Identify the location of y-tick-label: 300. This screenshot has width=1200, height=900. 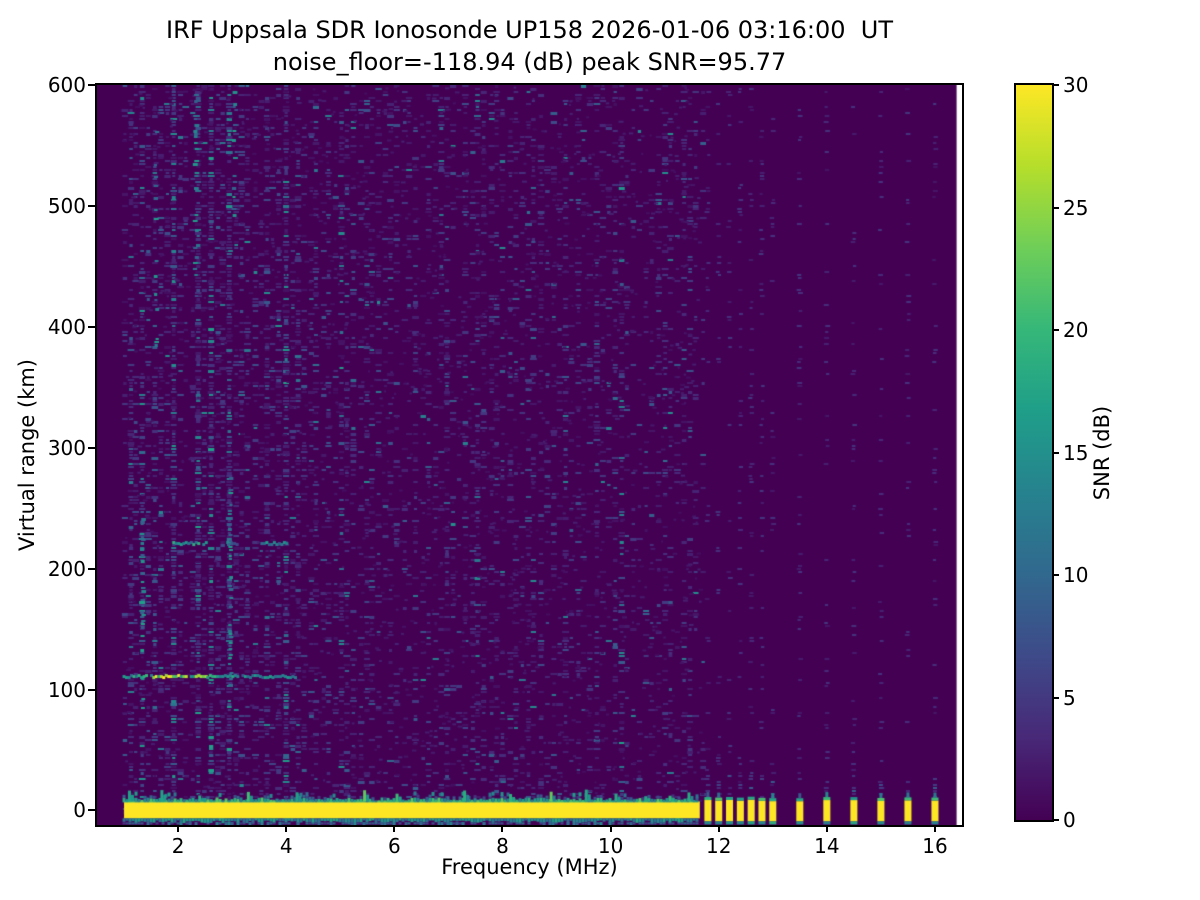
(66, 447).